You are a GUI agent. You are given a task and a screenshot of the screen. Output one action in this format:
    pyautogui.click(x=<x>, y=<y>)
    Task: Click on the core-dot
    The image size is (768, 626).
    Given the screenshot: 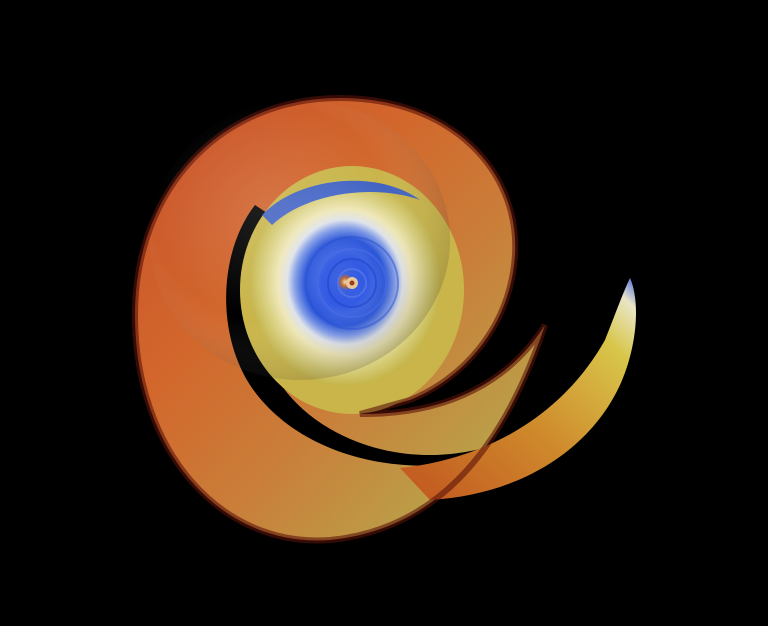 What is the action you would take?
    pyautogui.click(x=352, y=283)
    